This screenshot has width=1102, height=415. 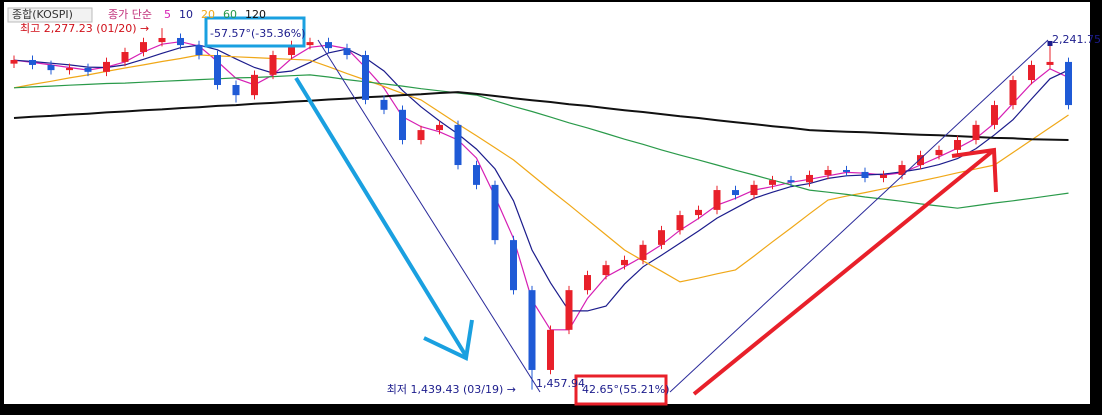 What do you see at coordinates (257, 33) in the screenshot?
I see `annotation: -57.57°(-35.36%)` at bounding box center [257, 33].